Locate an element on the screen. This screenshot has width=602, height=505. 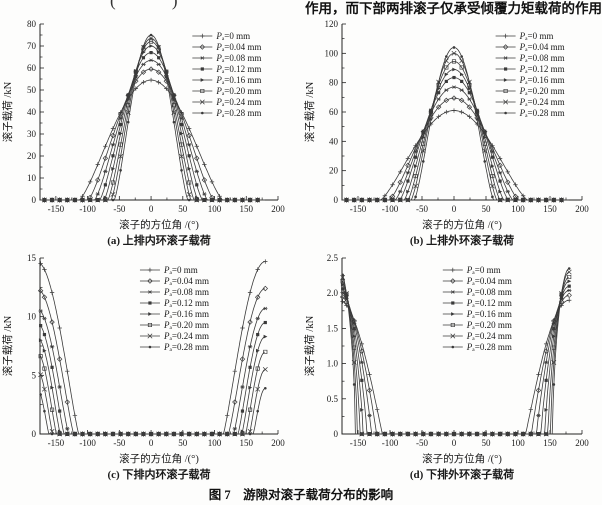
x-tick-label: 50 is located at coordinates (487, 209).